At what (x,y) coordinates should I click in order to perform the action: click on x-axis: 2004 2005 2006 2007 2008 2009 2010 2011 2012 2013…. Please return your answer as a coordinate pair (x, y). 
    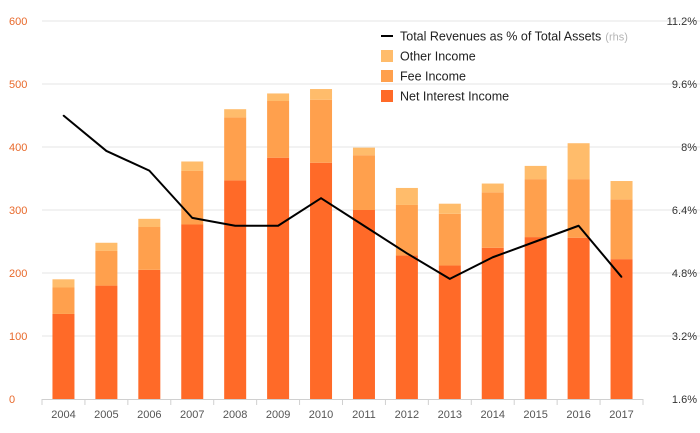
    Looking at the image, I should click on (342, 410).